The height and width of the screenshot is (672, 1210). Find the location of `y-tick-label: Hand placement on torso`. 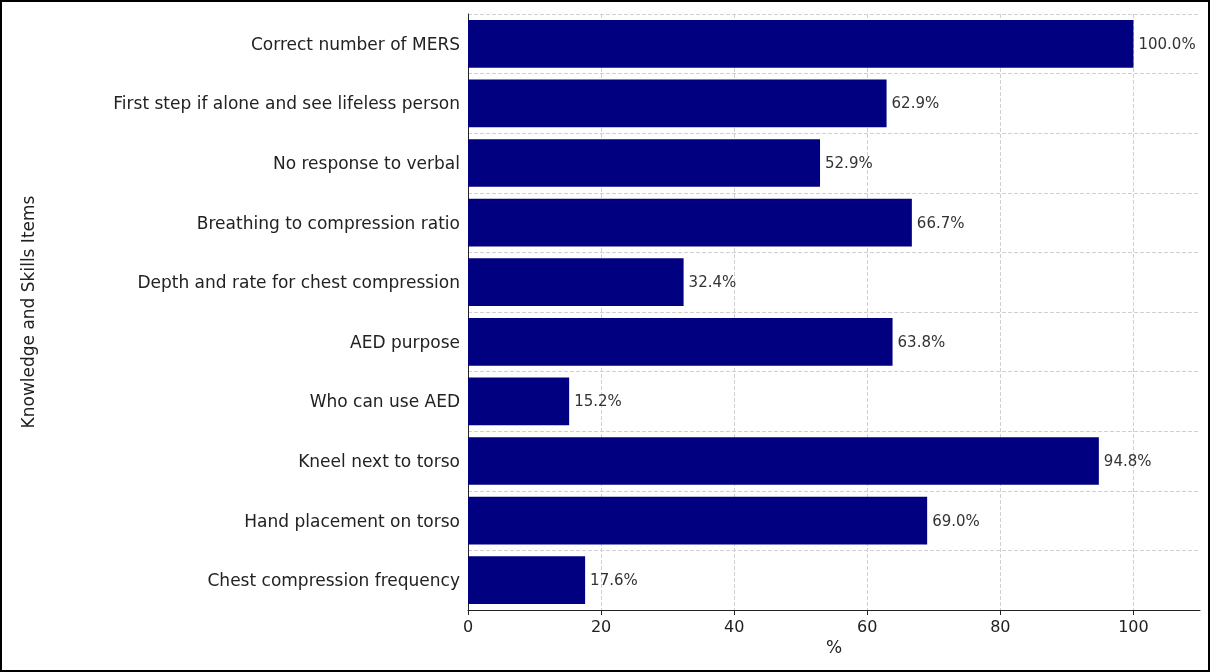

y-tick-label: Hand placement on torso is located at coordinates (352, 520).